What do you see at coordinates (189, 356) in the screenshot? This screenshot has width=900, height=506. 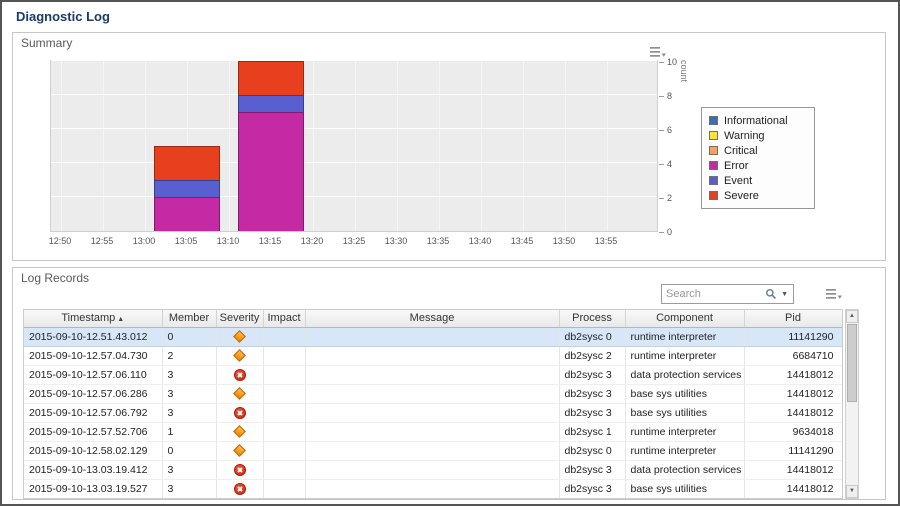 I see `cell-member: 2` at bounding box center [189, 356].